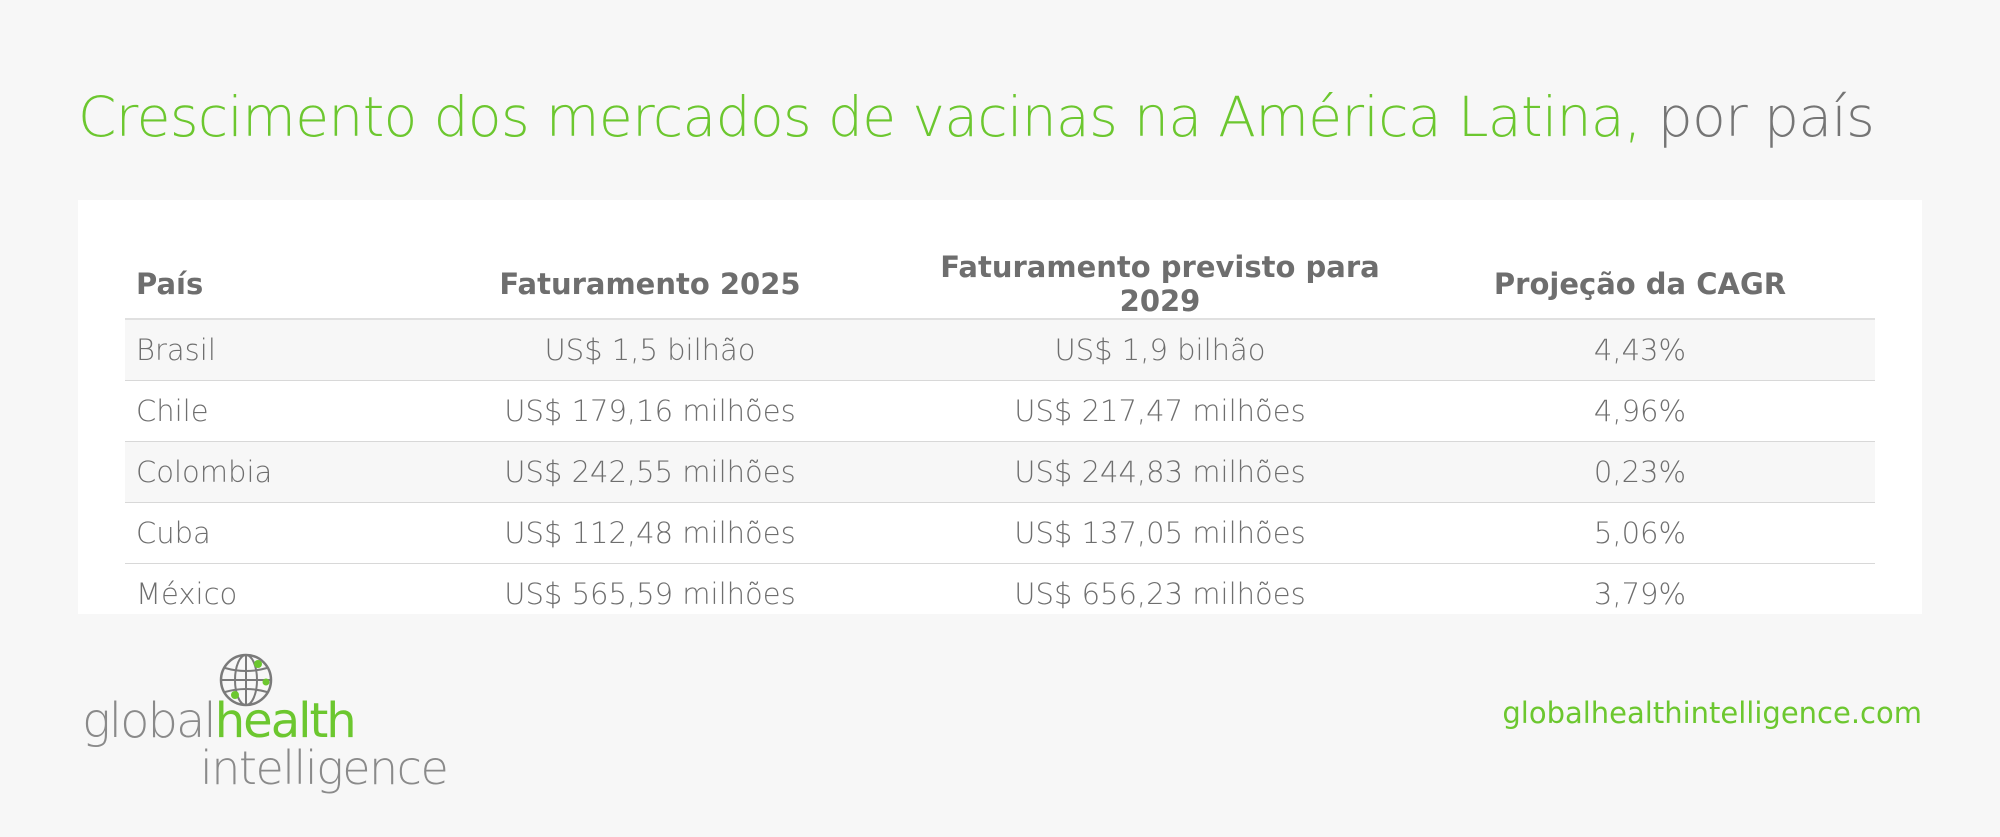 Image resolution: width=2000 pixels, height=837 pixels. I want to click on table-cell: US$ 137,05 milhões, so click(1160, 533).